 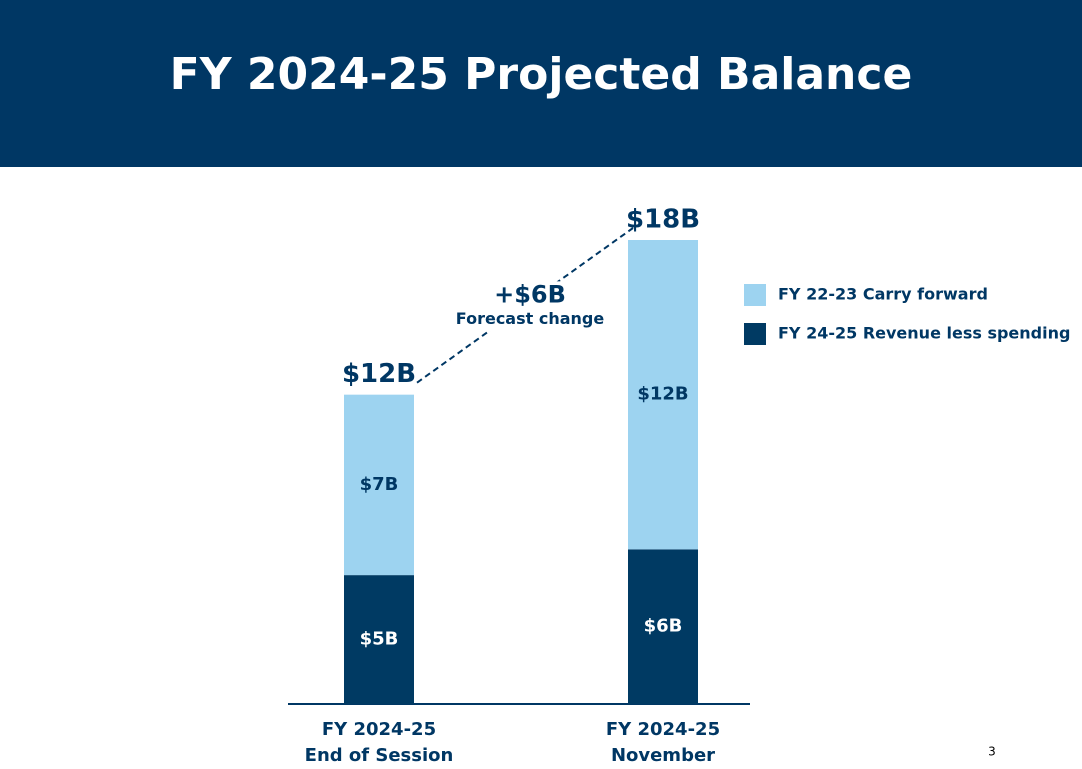 I want to click on annotation-value: +$6B, so click(x=530, y=294).